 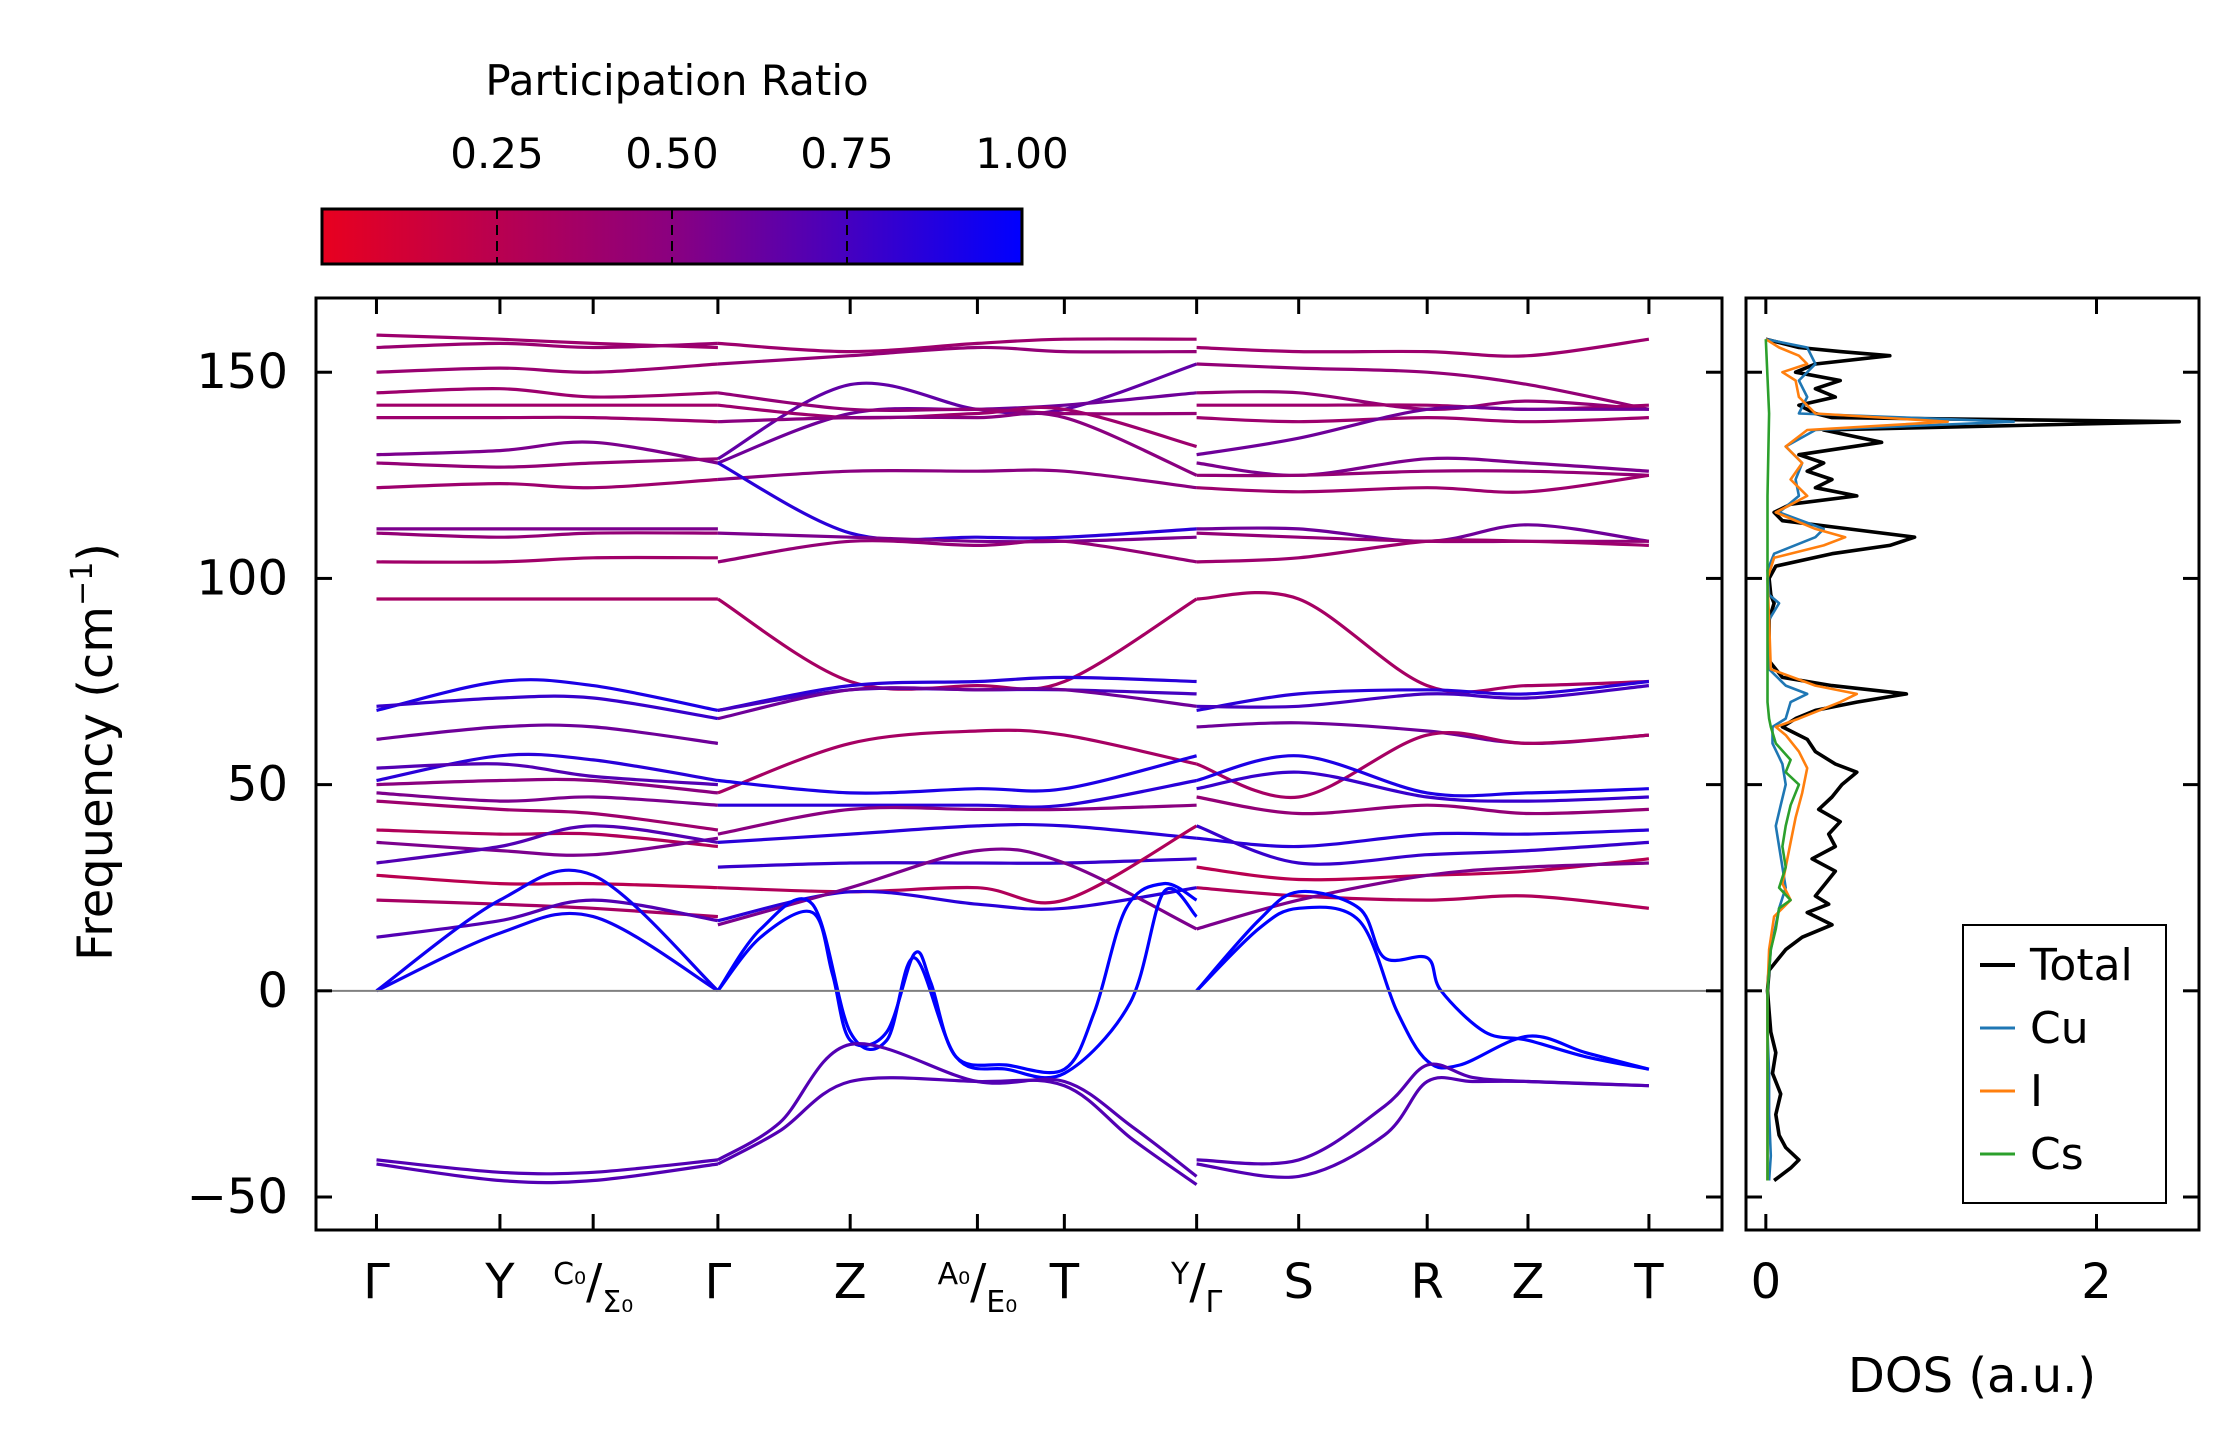 I want to click on high-symmetry-label: C₀/Σ₀, so click(x=593, y=1287).